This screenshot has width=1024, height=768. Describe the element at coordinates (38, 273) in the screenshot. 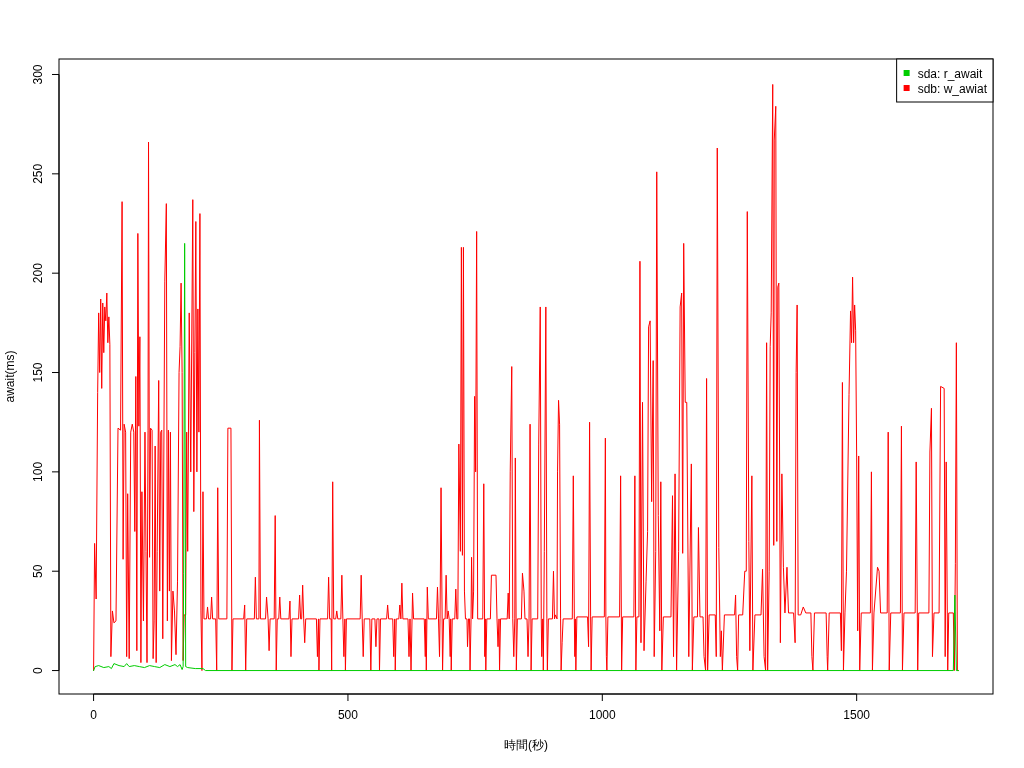

I see `y-tick-label: 200` at that location.